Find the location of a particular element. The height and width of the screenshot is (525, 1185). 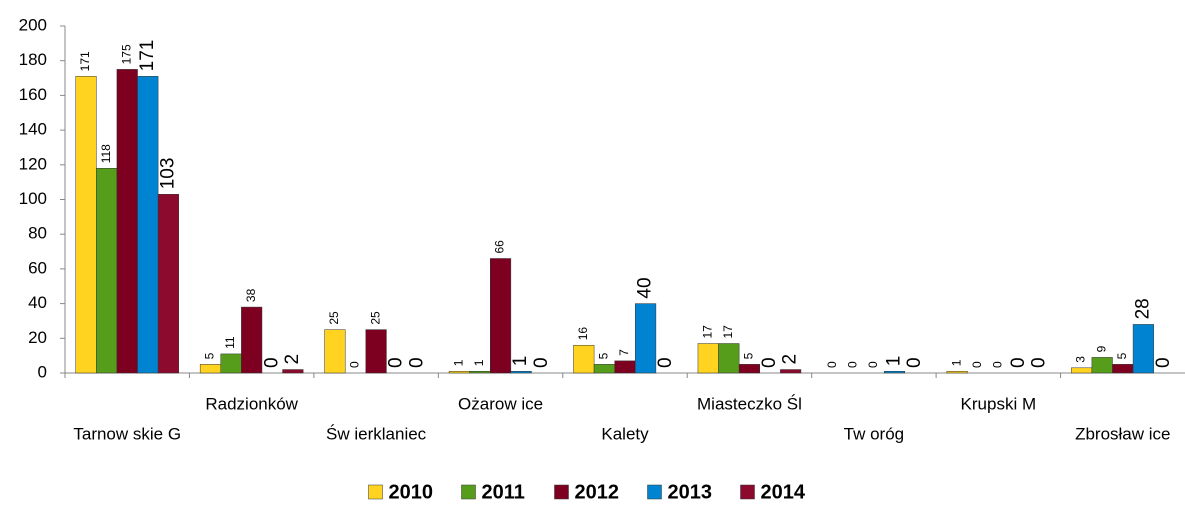

x-tick-label: Krupski M is located at coordinates (999, 403).